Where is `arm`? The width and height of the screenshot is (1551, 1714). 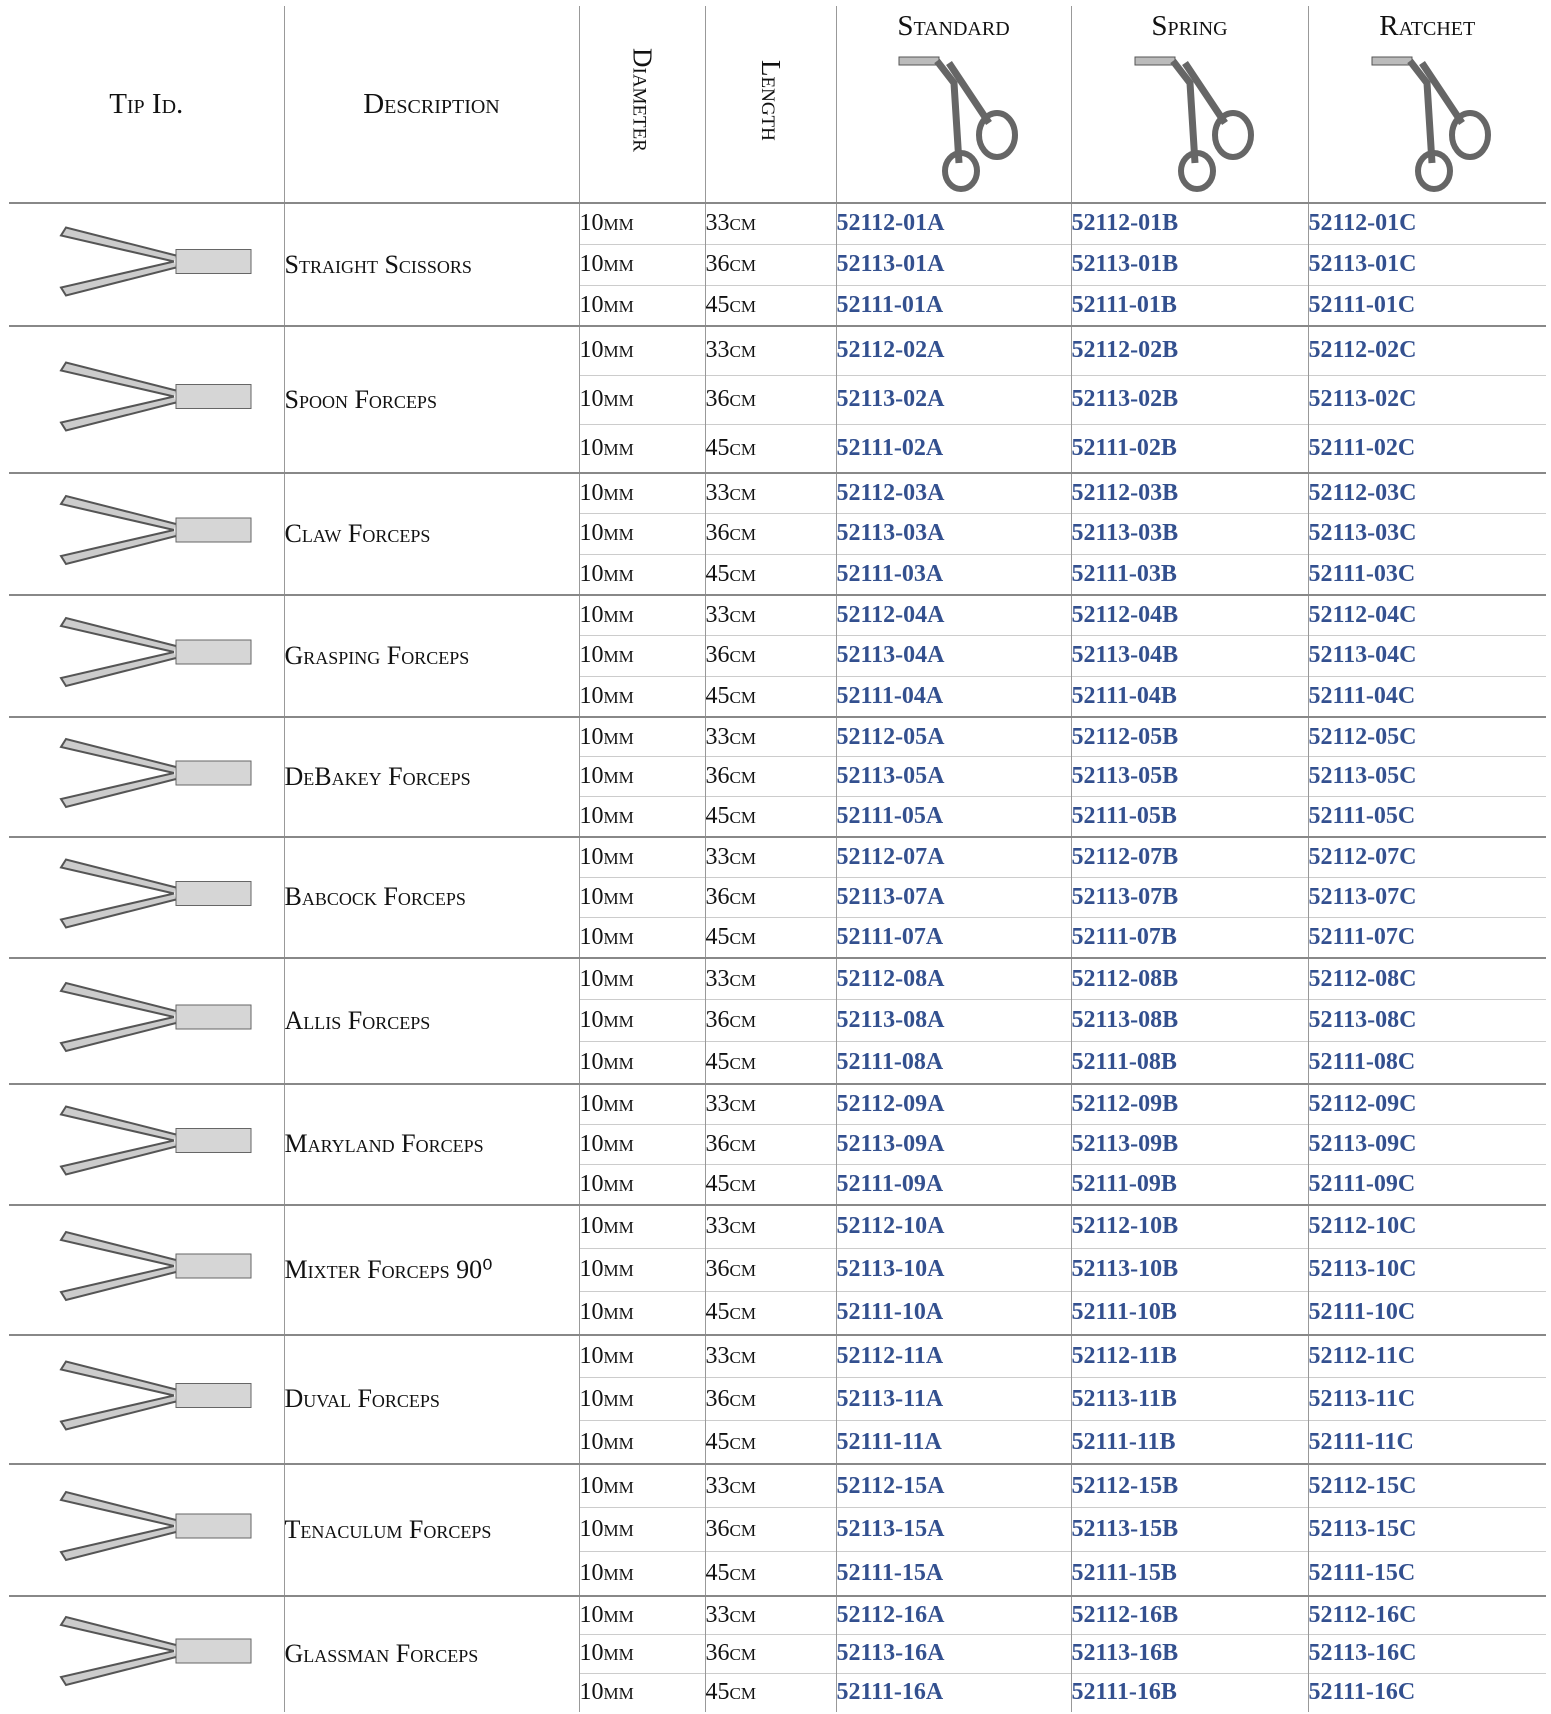
arm is located at coordinates (1421, 111).